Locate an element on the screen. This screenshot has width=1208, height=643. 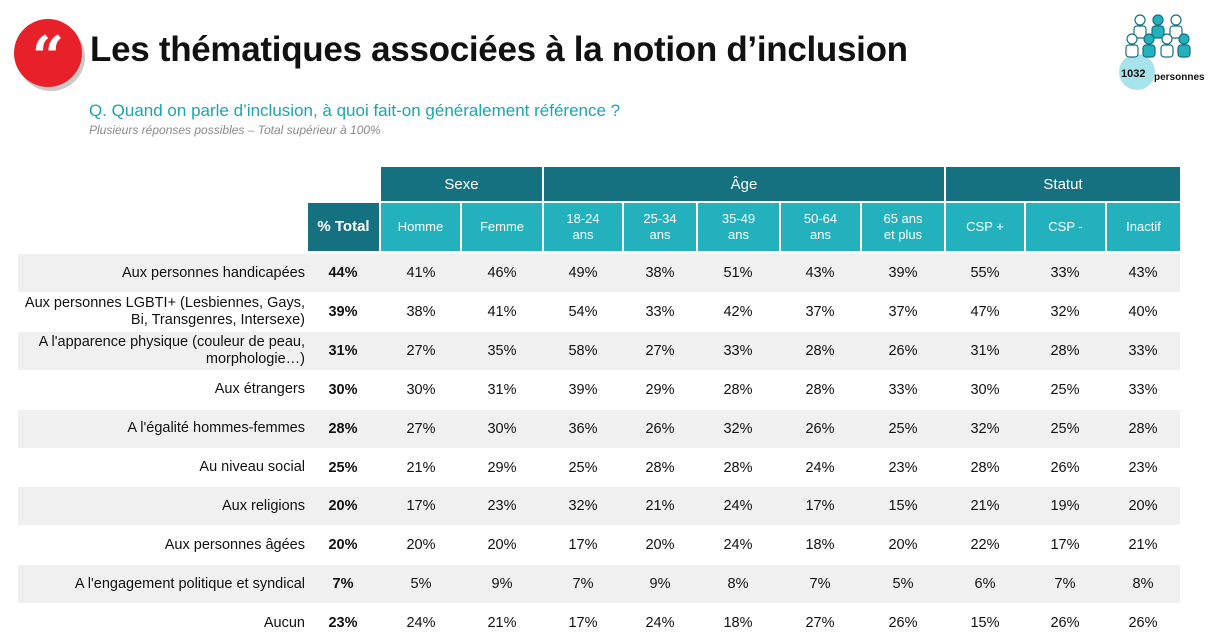
column-header: 18-24 ans is located at coordinates (583, 227).